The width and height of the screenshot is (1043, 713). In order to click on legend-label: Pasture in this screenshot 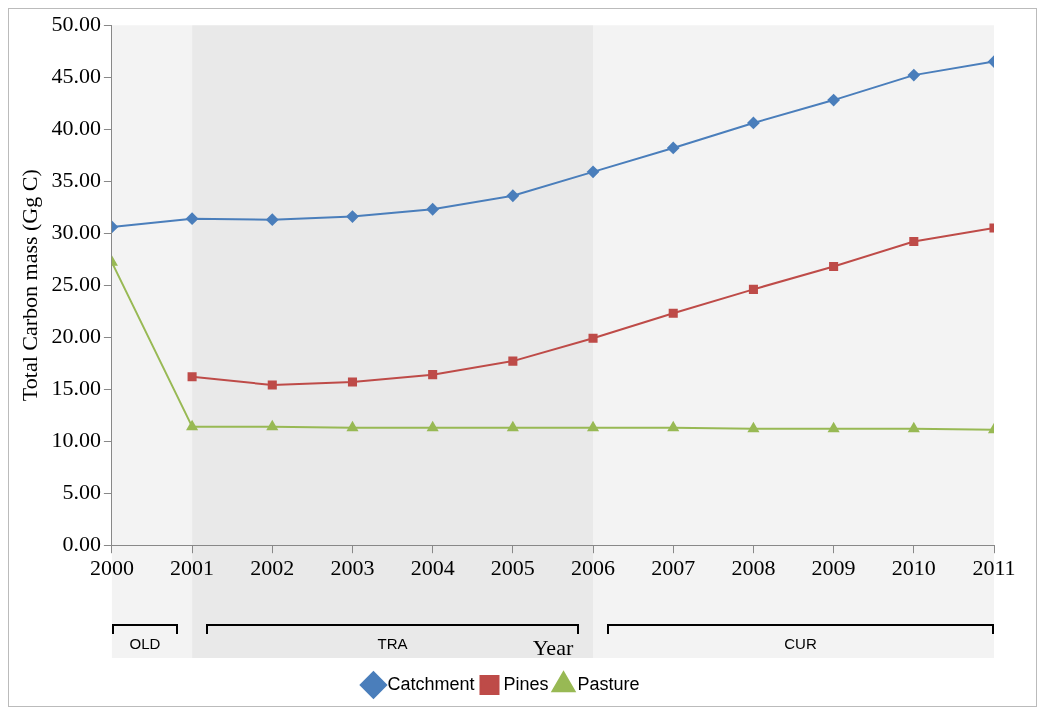, I will do `click(608, 683)`.